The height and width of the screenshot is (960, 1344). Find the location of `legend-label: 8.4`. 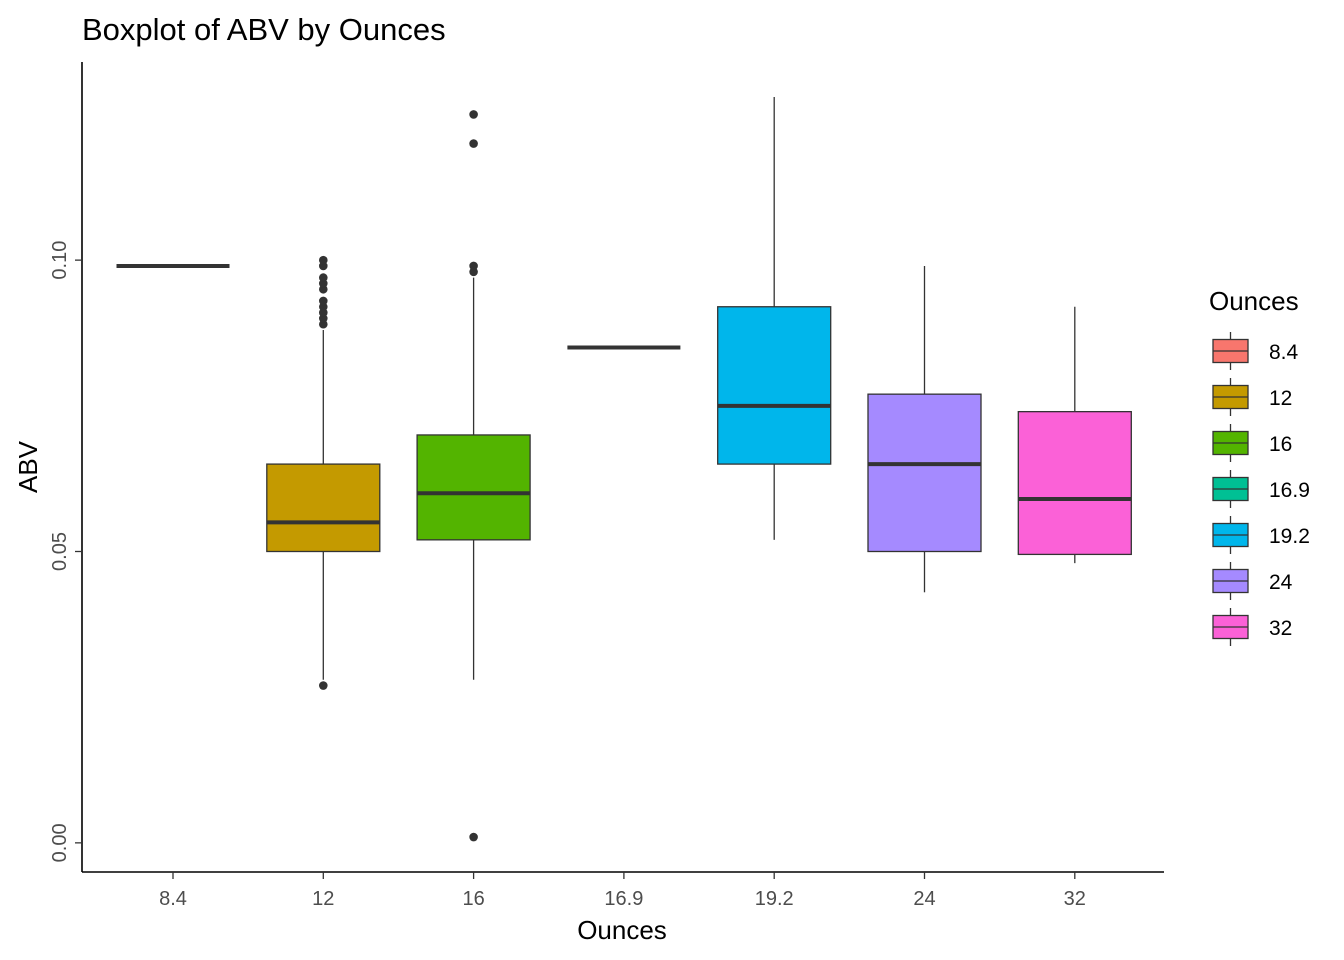

legend-label: 8.4 is located at coordinates (1284, 352).